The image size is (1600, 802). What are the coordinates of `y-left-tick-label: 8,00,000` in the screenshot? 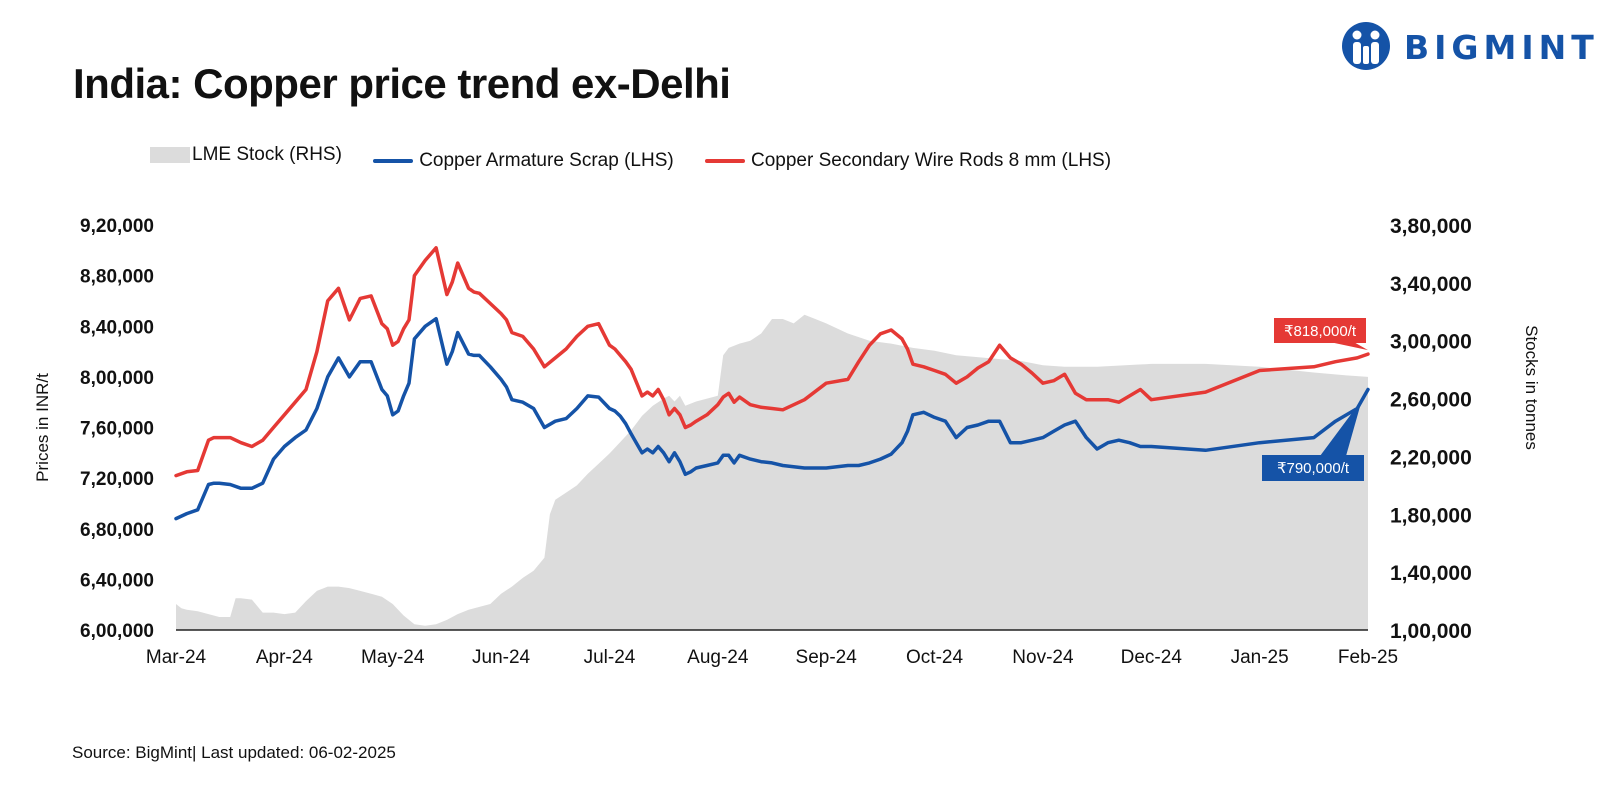 It's located at (117, 378).